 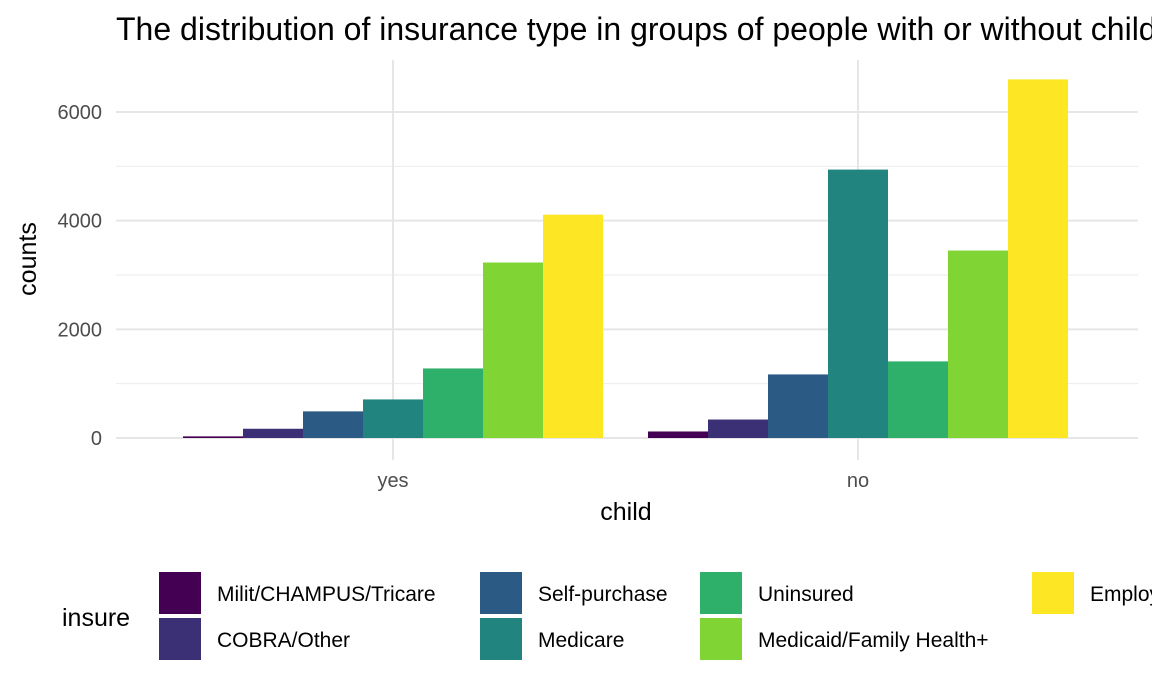 What do you see at coordinates (80, 222) in the screenshot?
I see `y-tick-label: 4000` at bounding box center [80, 222].